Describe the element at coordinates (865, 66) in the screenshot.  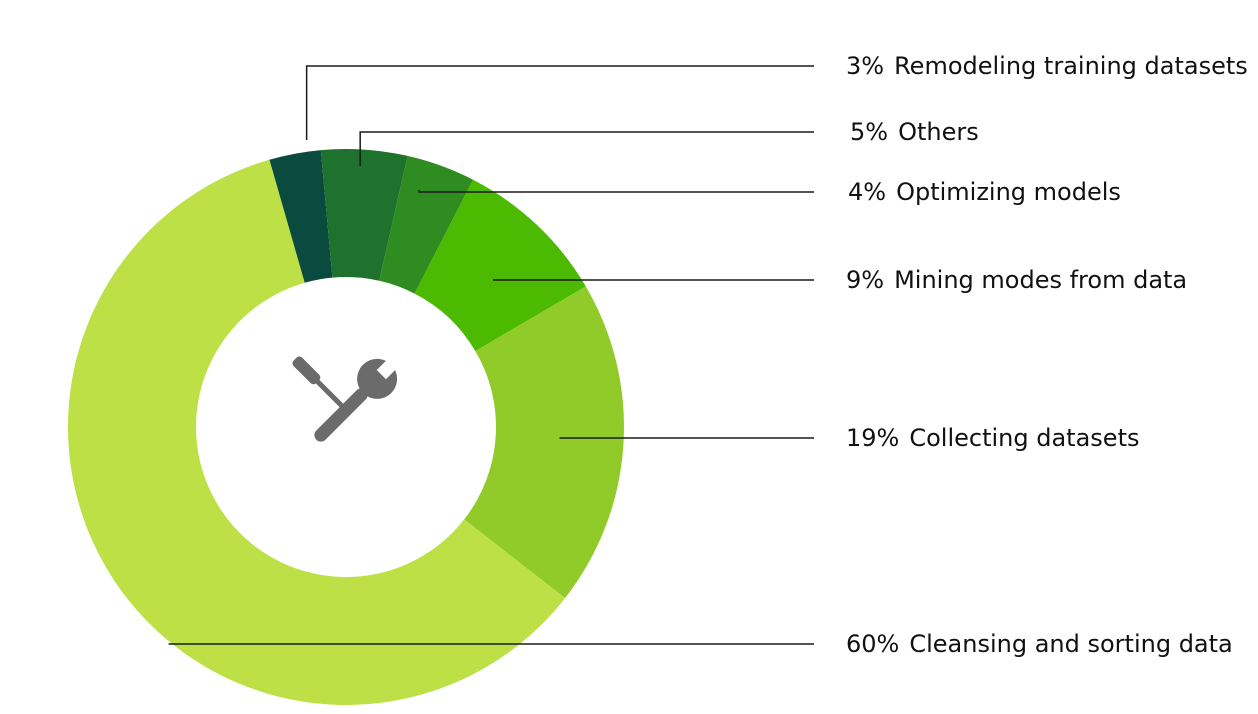
I see `slice-percent-label: 3%` at that location.